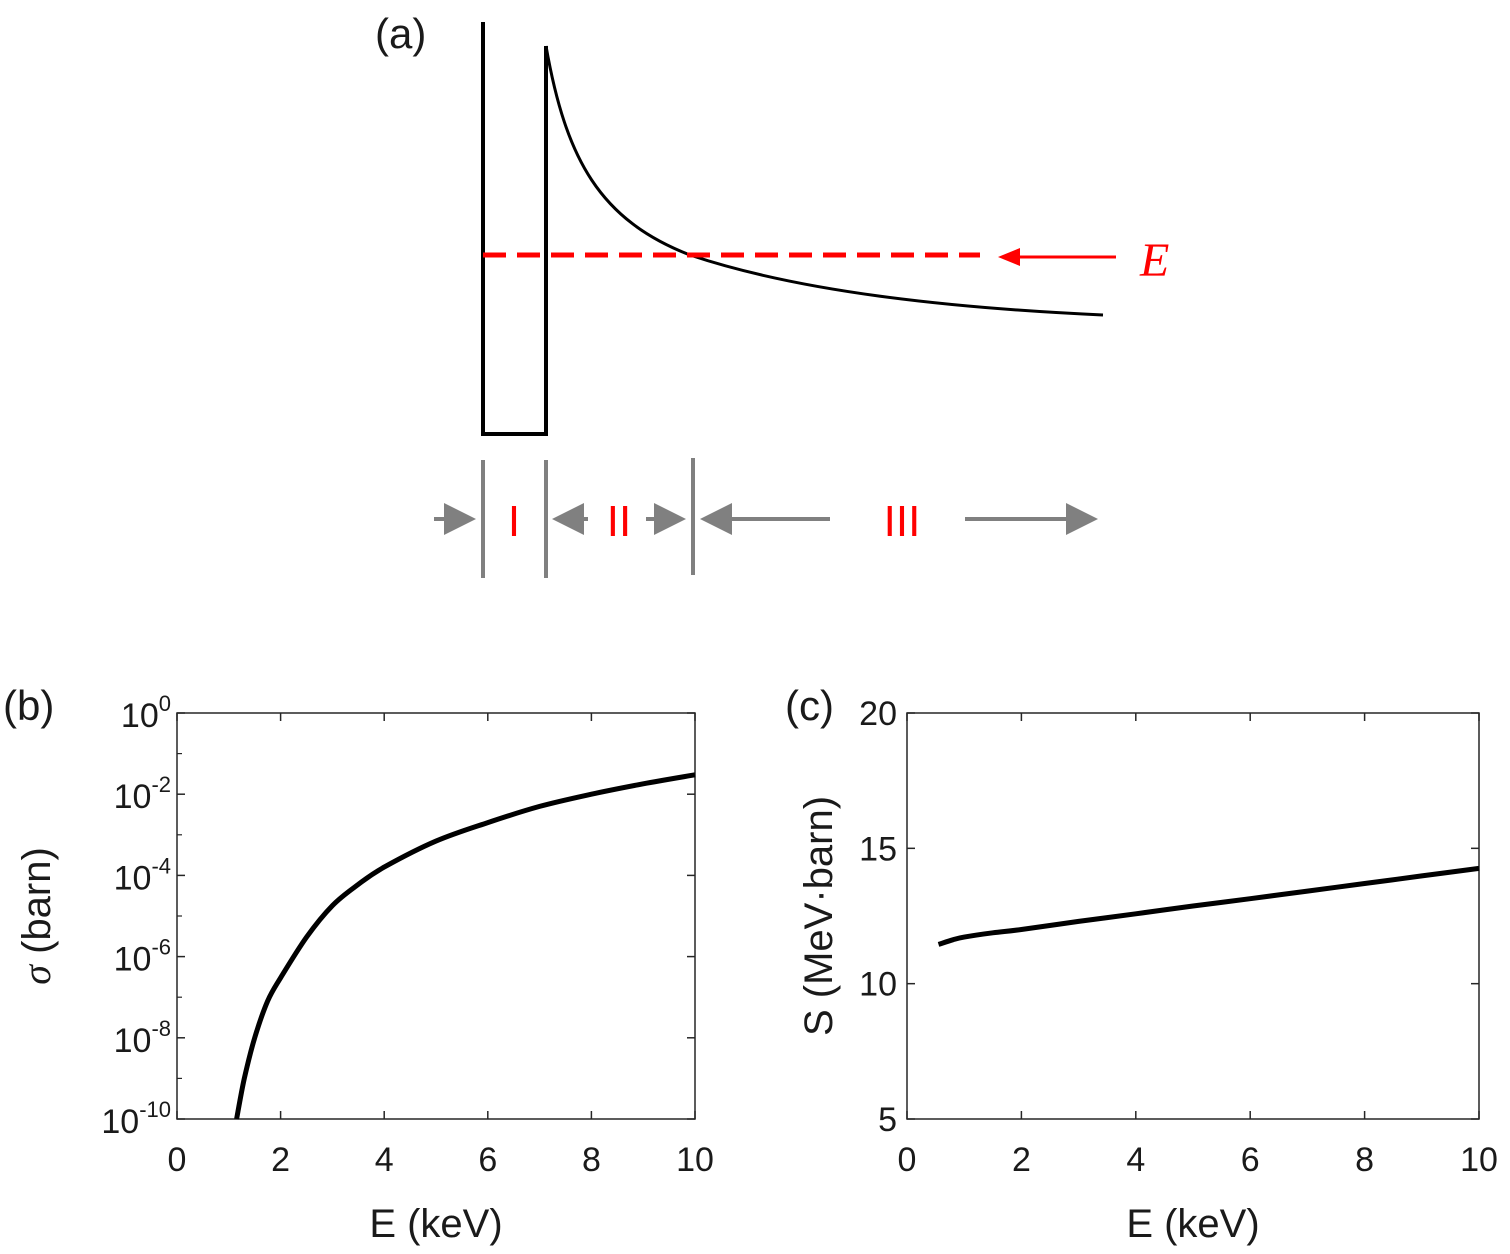 Image resolution: width=1510 pixels, height=1254 pixels. I want to click on y-axis-unit-b: (barn), so click(37, 906).